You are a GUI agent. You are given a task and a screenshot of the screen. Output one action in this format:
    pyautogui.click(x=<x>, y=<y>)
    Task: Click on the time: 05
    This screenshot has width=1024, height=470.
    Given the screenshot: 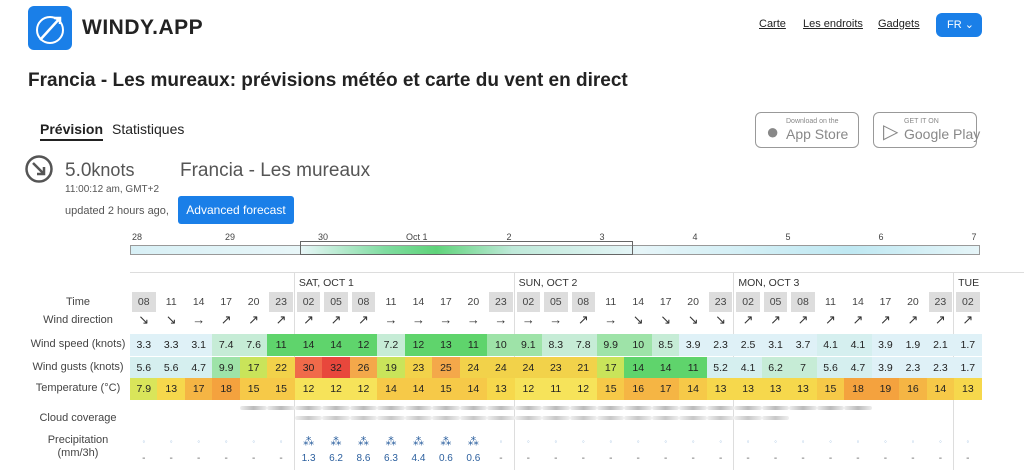 What is the action you would take?
    pyautogui.click(x=556, y=302)
    